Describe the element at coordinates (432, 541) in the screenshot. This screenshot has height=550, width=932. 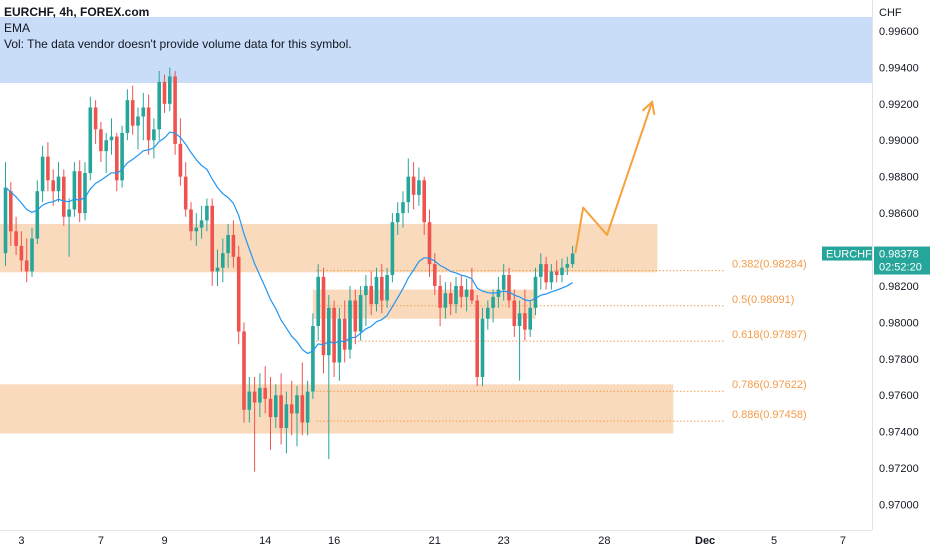
I see `time-axis: 3 7 9 14 16 21 23 28 Dec 5 7` at that location.